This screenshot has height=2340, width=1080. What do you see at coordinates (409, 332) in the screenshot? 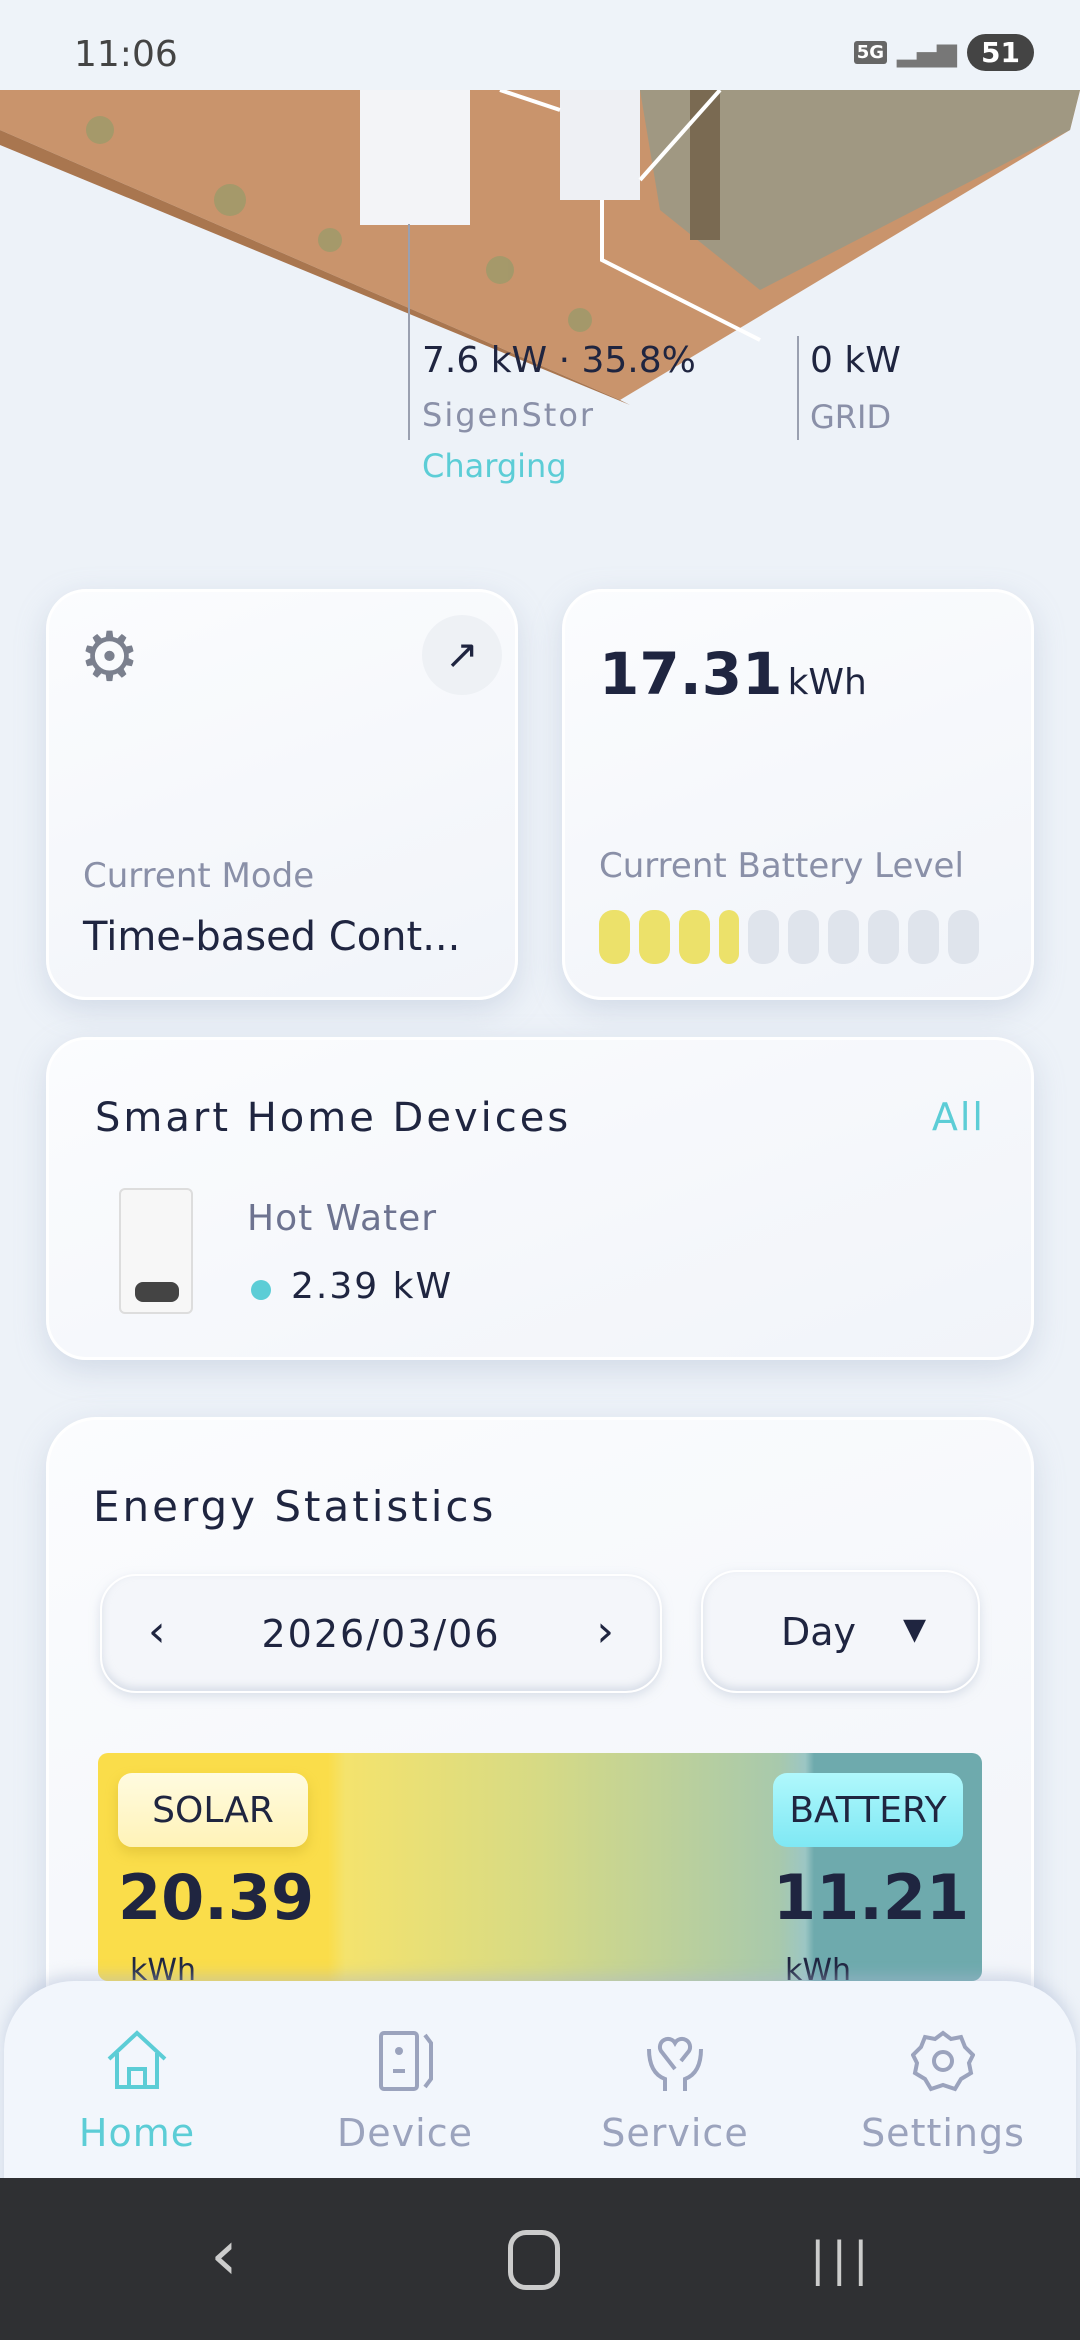
I see `sigenstor-connector` at bounding box center [409, 332].